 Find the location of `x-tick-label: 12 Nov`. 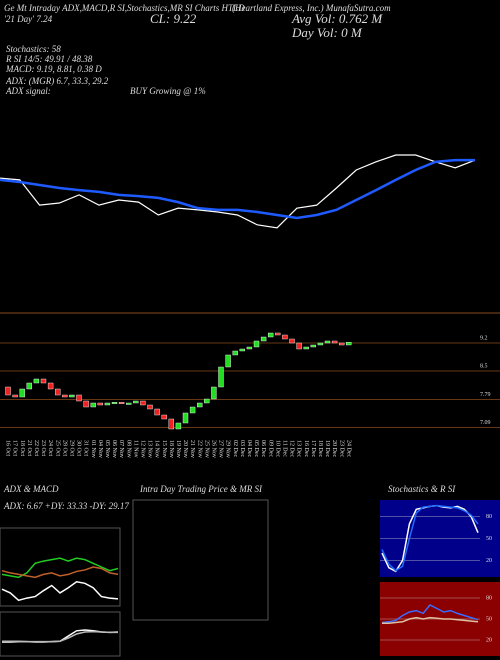

x-tick-label: 12 Nov is located at coordinates (143, 449).